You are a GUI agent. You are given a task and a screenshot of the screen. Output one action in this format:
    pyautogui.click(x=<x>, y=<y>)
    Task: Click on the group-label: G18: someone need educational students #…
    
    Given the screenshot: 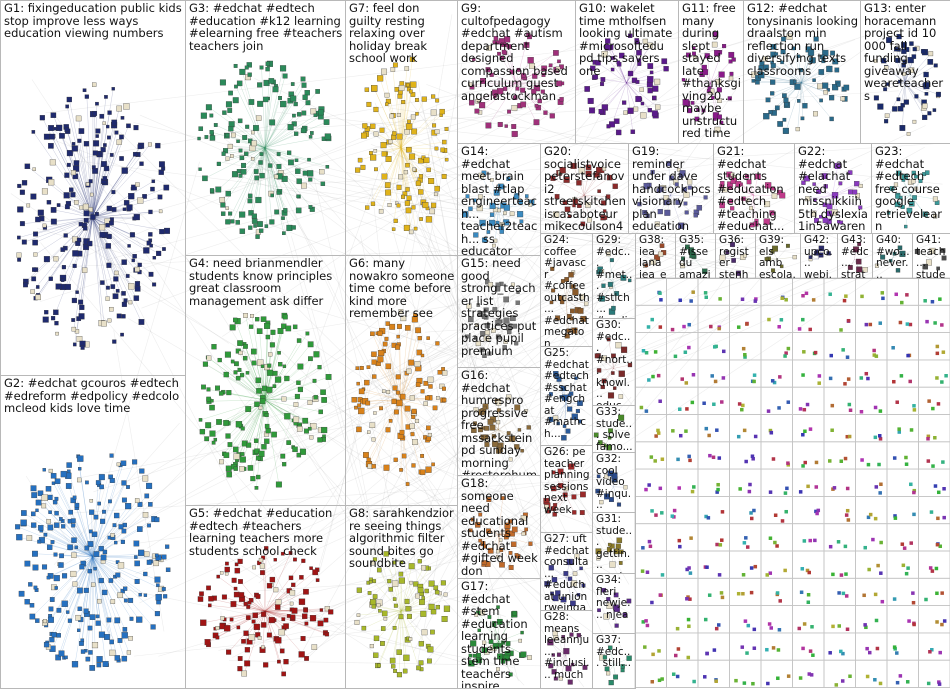 What is the action you would take?
    pyautogui.click(x=499, y=528)
    